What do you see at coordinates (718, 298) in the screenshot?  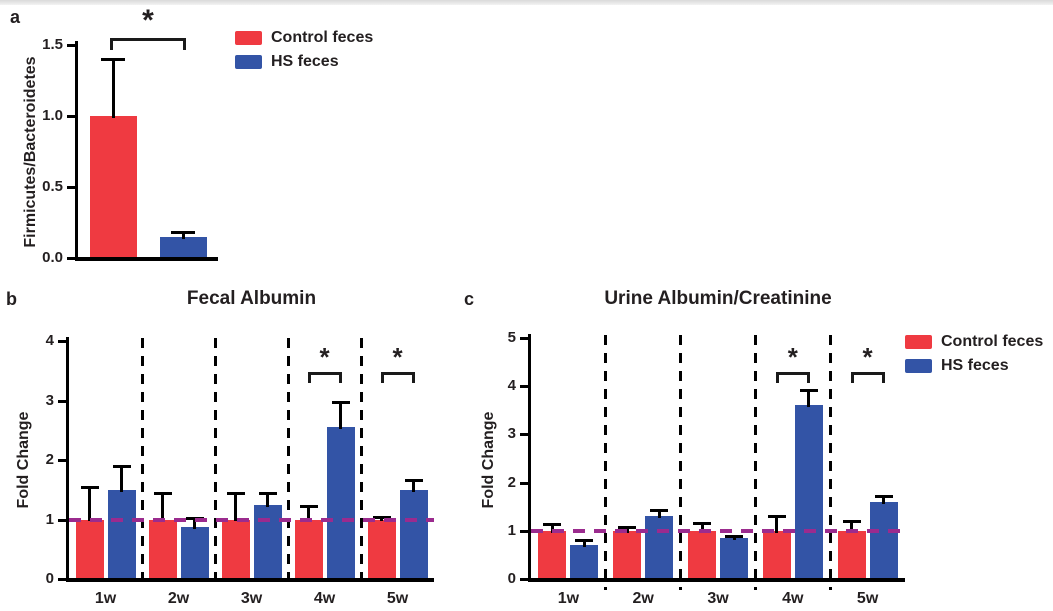 I see `panel-c-title: Urine Albumin/Creatinine` at bounding box center [718, 298].